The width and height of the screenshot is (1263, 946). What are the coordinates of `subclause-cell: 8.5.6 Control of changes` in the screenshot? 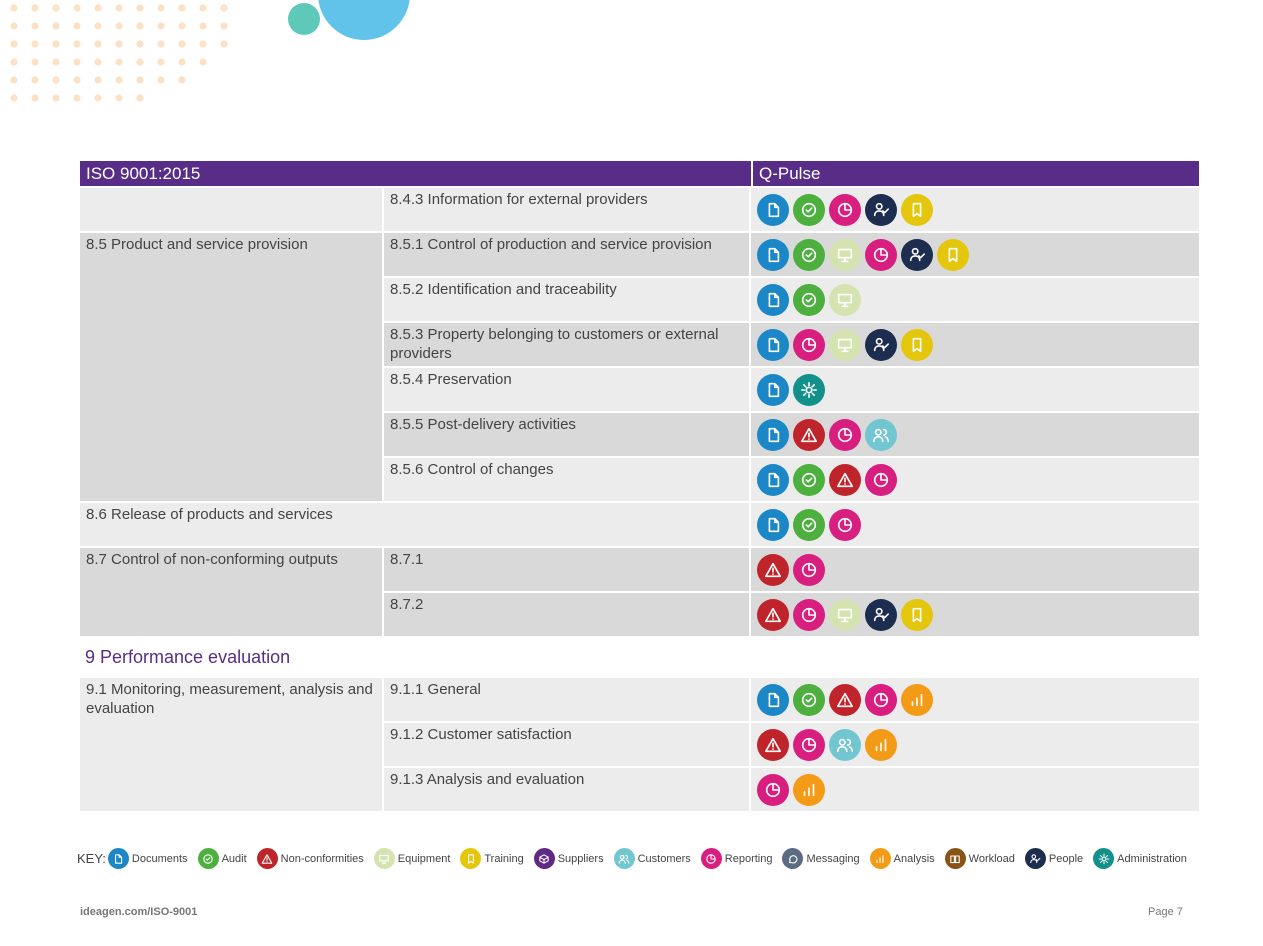 It's located at (567, 479).